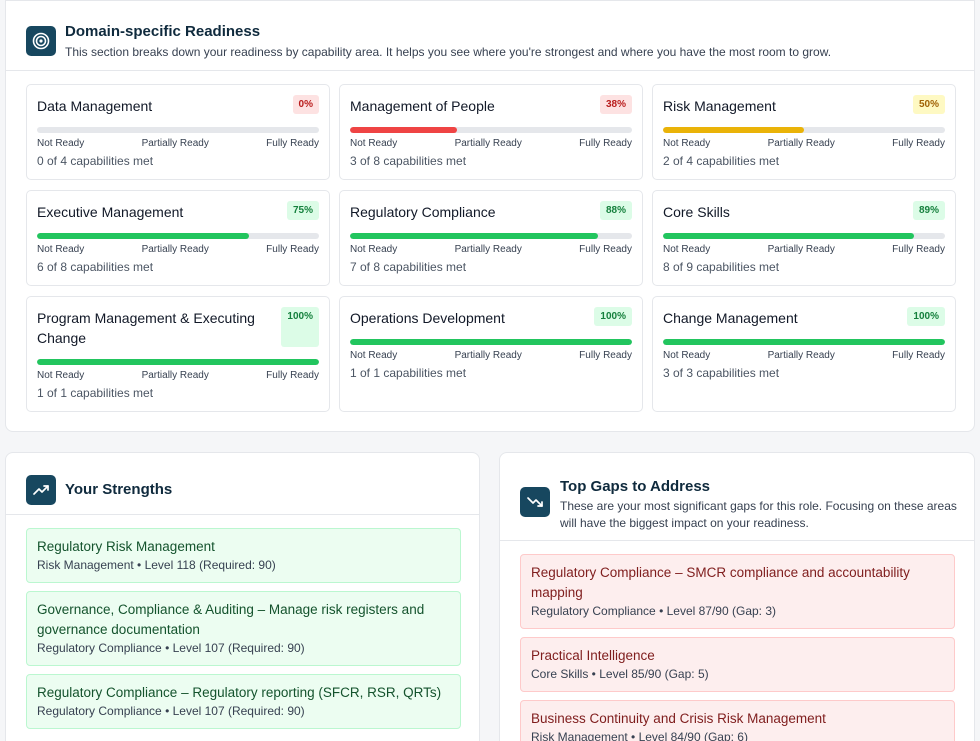  What do you see at coordinates (615, 210) in the screenshot?
I see `percent-badge: 88%` at bounding box center [615, 210].